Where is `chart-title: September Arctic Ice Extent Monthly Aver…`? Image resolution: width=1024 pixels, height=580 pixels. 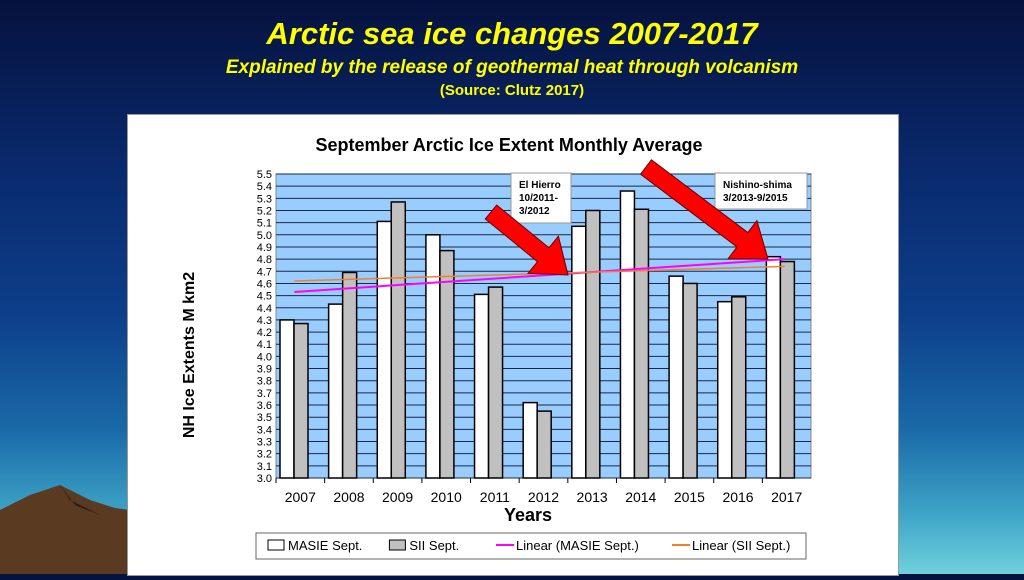 chart-title: September Arctic Ice Extent Monthly Aver… is located at coordinates (508, 145).